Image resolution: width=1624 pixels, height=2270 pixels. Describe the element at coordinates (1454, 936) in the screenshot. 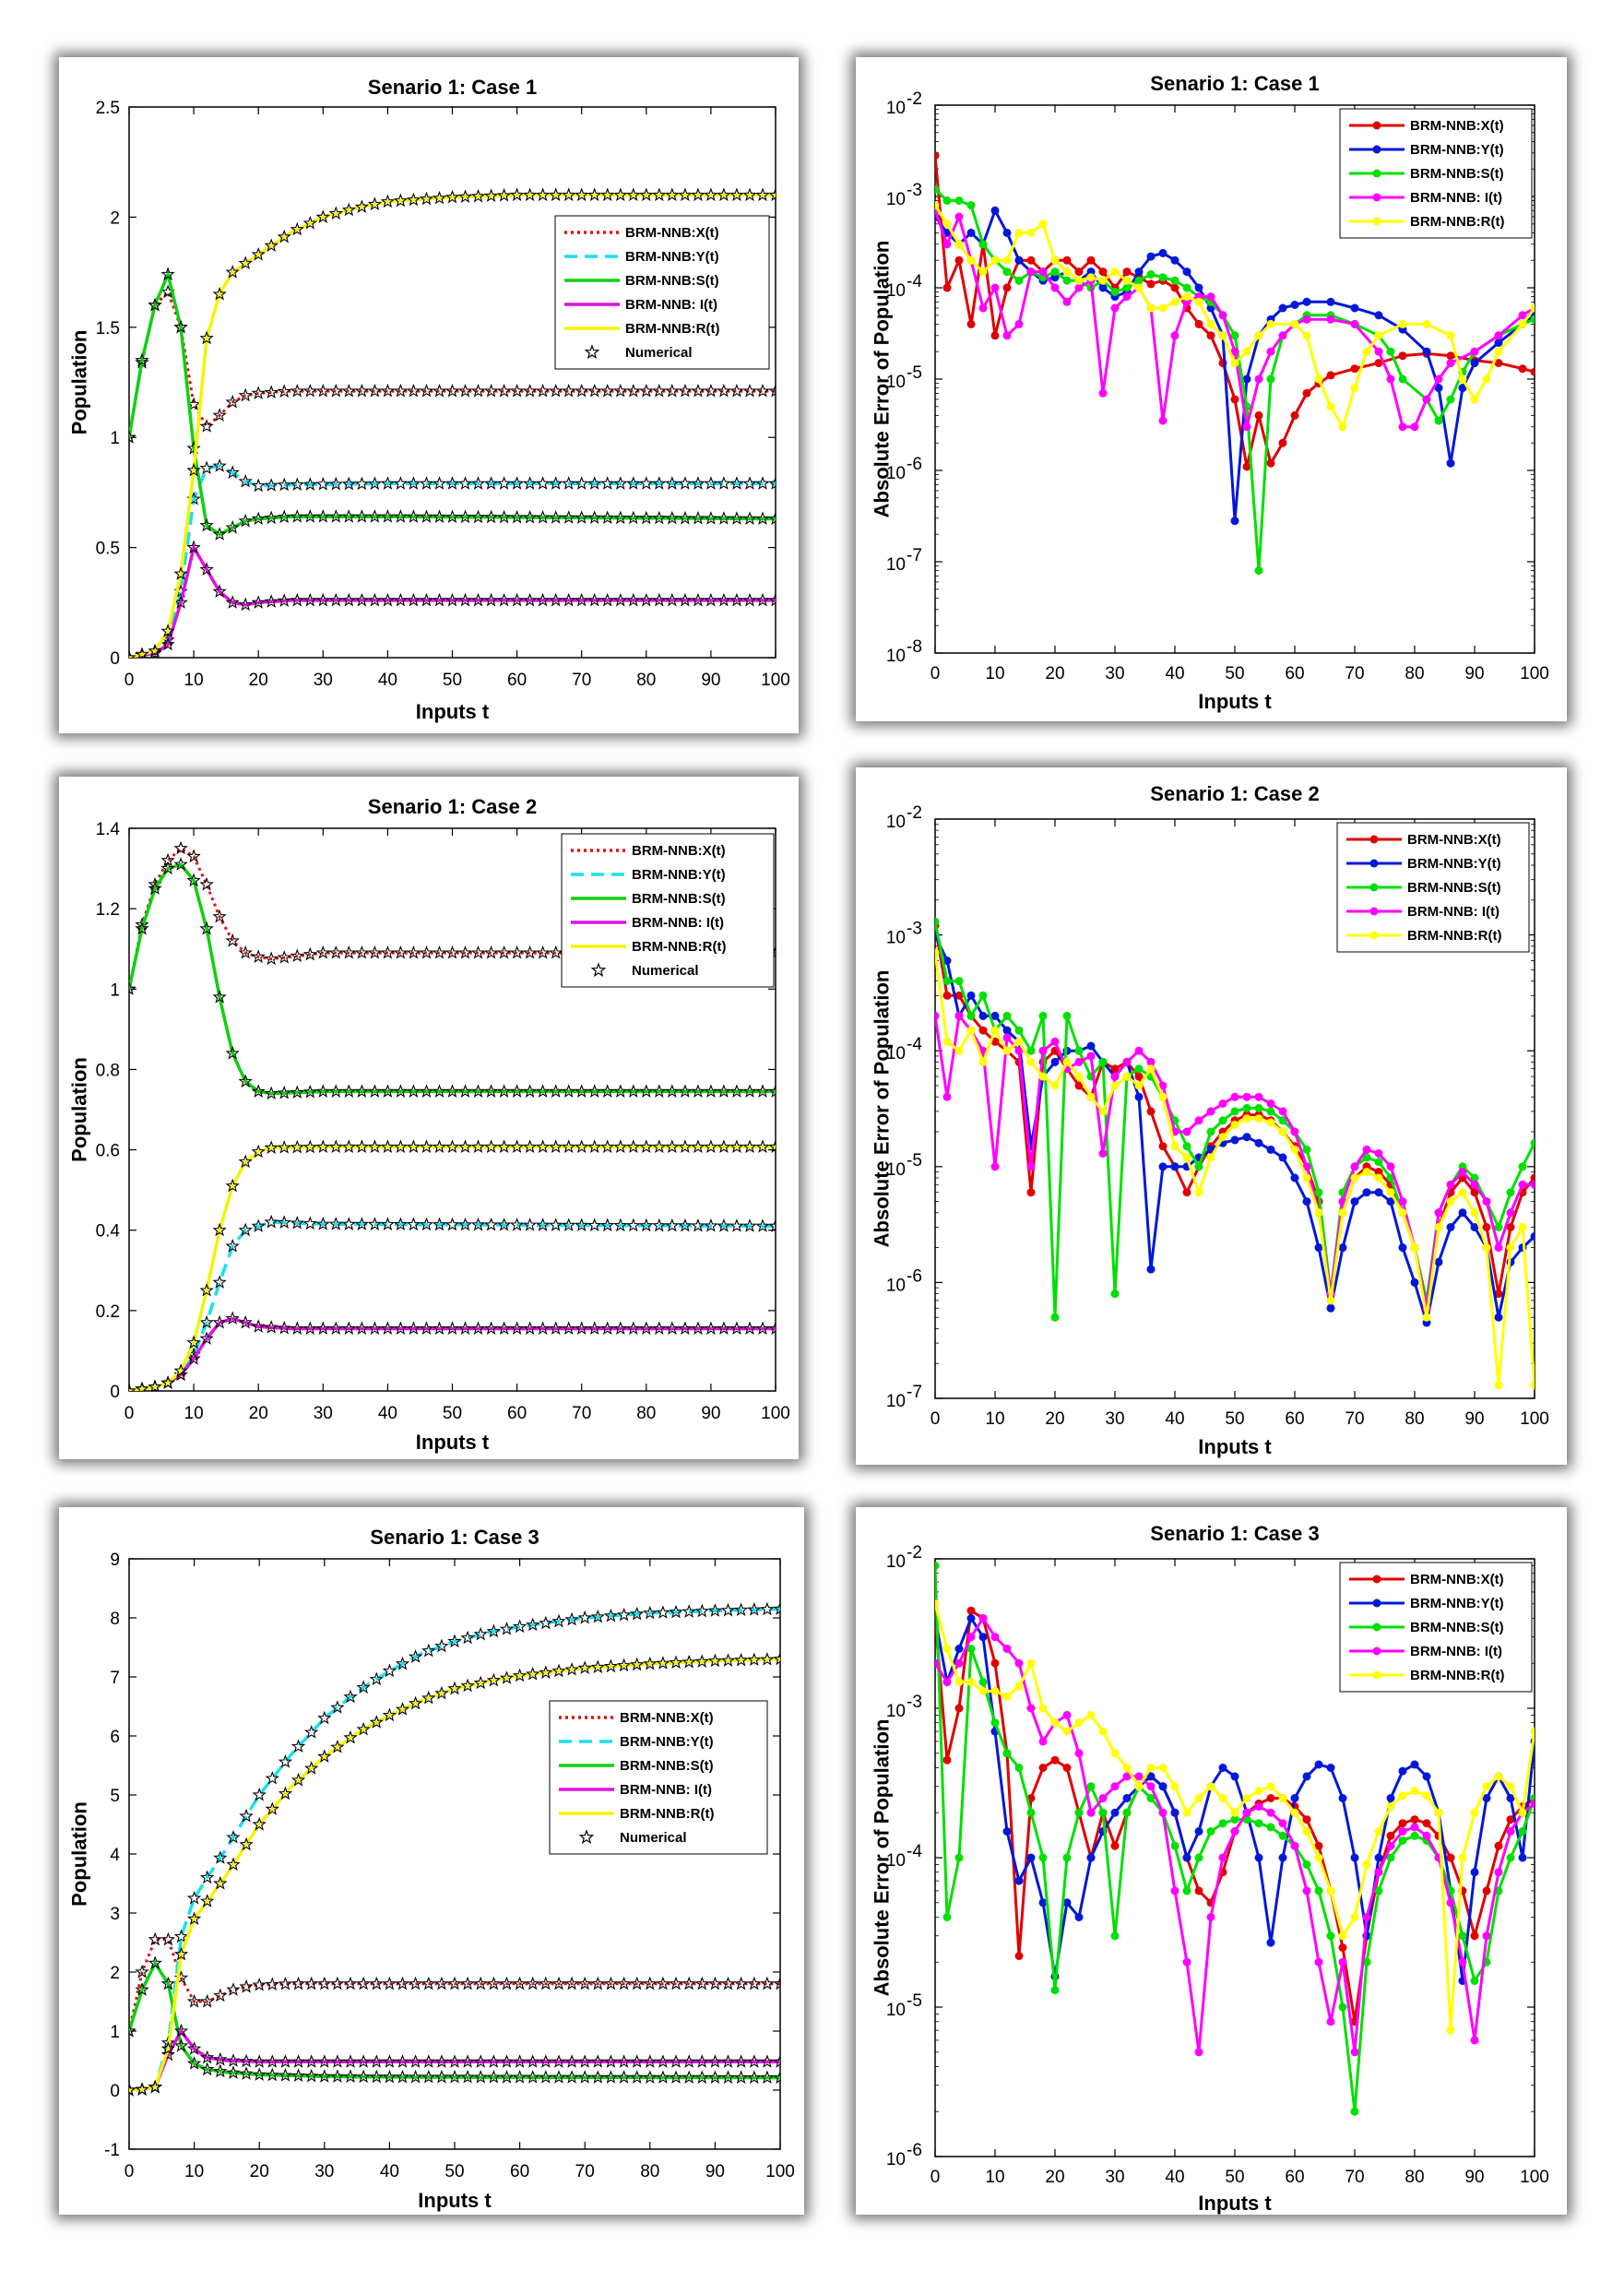

I see `legend-label: BRM-NNB:R(t)` at that location.